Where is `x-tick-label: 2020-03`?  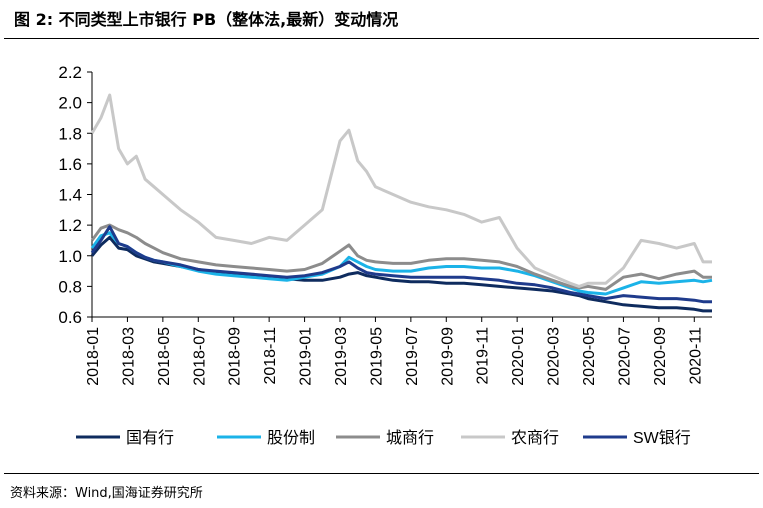 x-tick-label: 2020-03 is located at coordinates (554, 356).